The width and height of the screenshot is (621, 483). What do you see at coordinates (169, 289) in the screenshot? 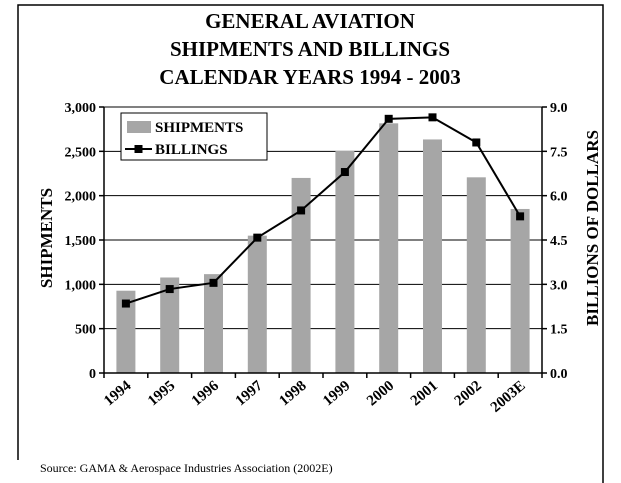
I see `point-billings-1995` at bounding box center [169, 289].